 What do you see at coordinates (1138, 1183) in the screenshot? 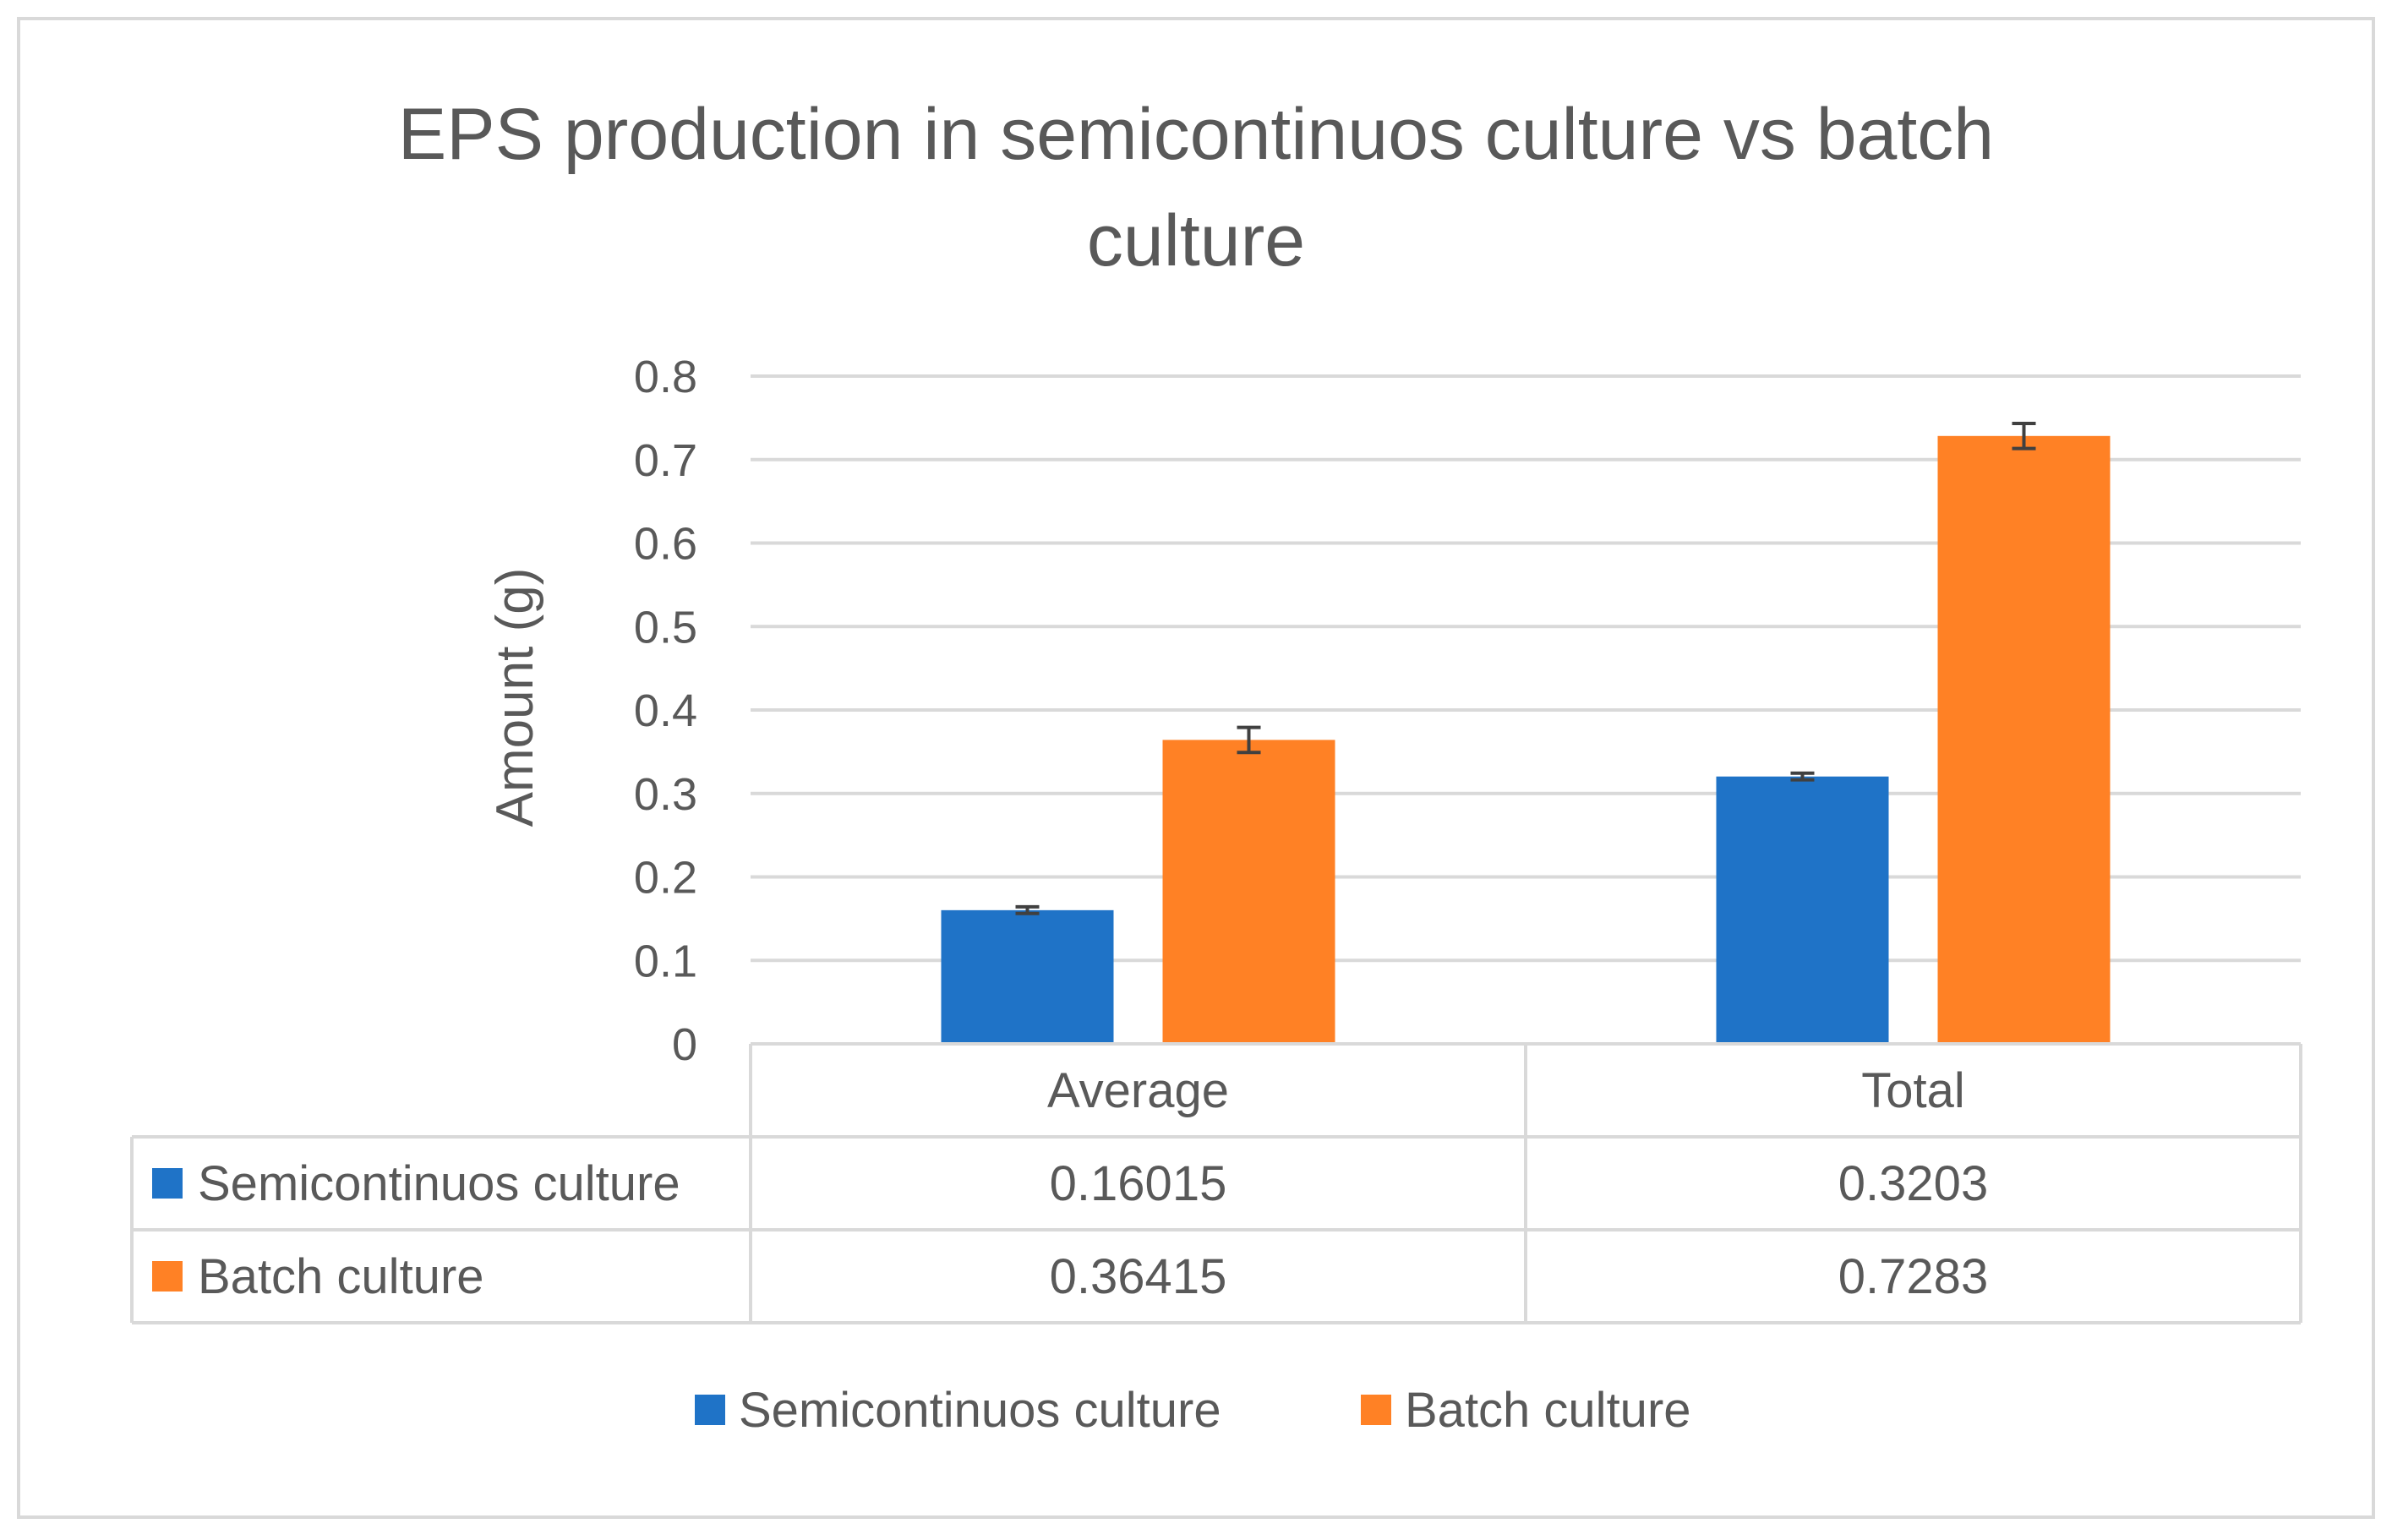
I see `table-value: 0.16015` at bounding box center [1138, 1183].